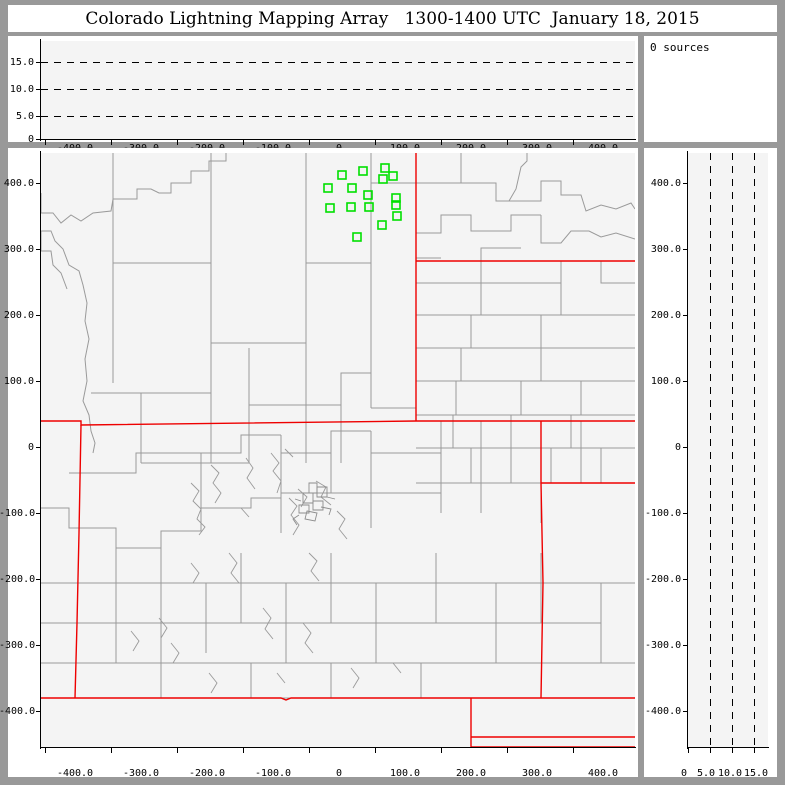  What do you see at coordinates (75, 773) in the screenshot?
I see `map-x-tick-label: -400.0` at bounding box center [75, 773].